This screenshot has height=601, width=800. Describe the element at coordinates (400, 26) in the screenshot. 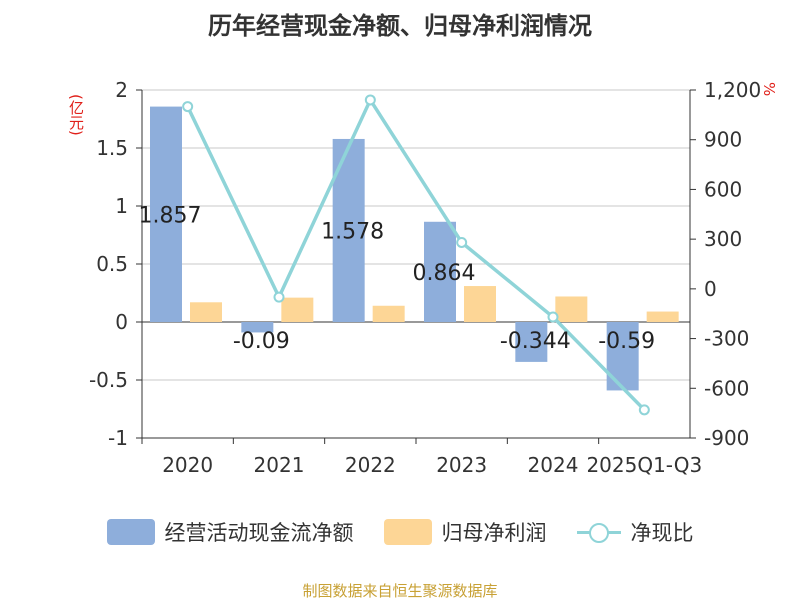

I see `chart-title: 历年经营现金净额、归母净利润情况` at that location.